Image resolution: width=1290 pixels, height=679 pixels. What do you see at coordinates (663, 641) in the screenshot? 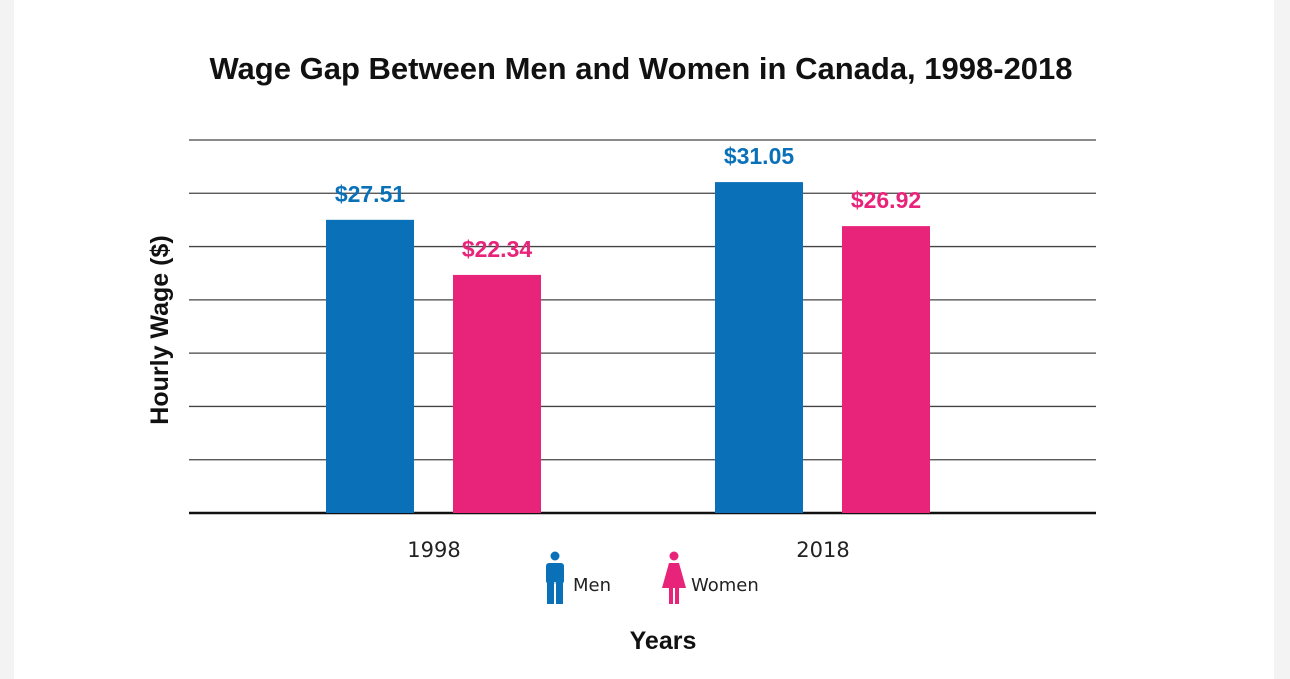
I see `x-axis-title: Years` at bounding box center [663, 641].